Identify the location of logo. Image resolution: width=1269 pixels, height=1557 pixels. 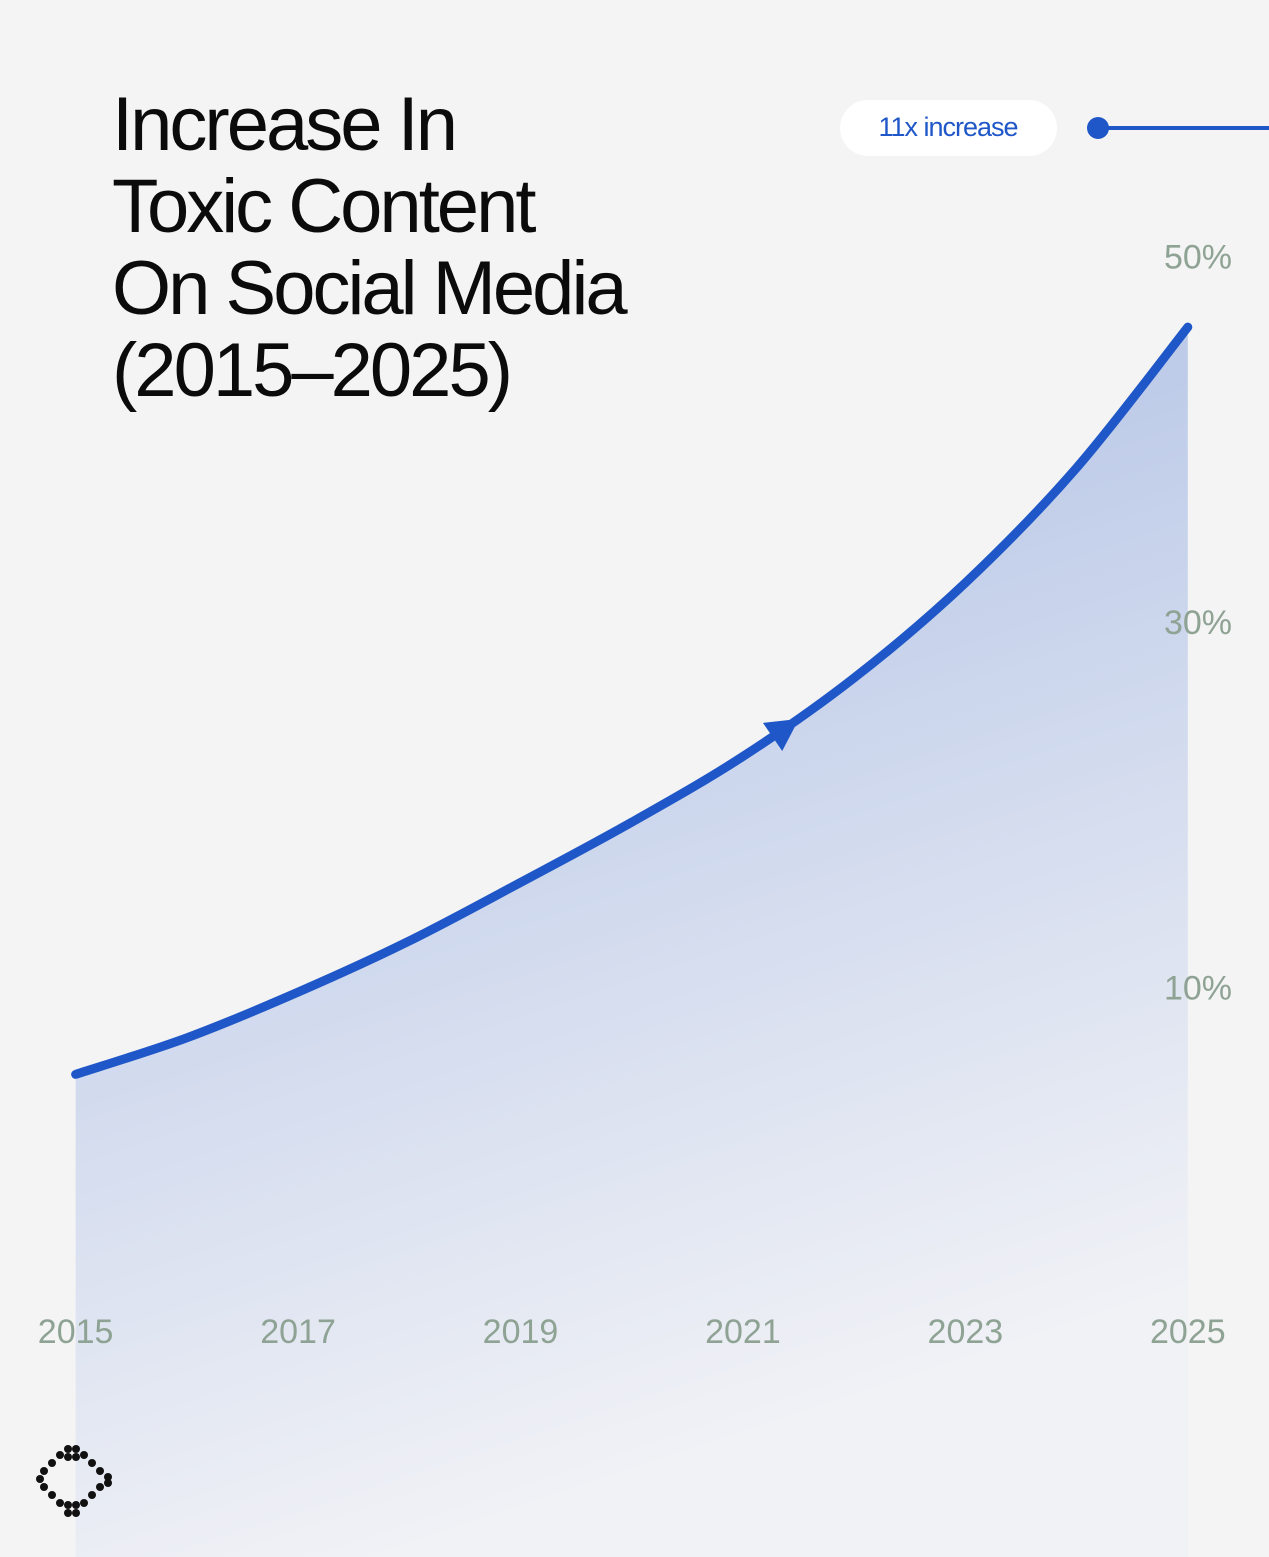
(74, 1481).